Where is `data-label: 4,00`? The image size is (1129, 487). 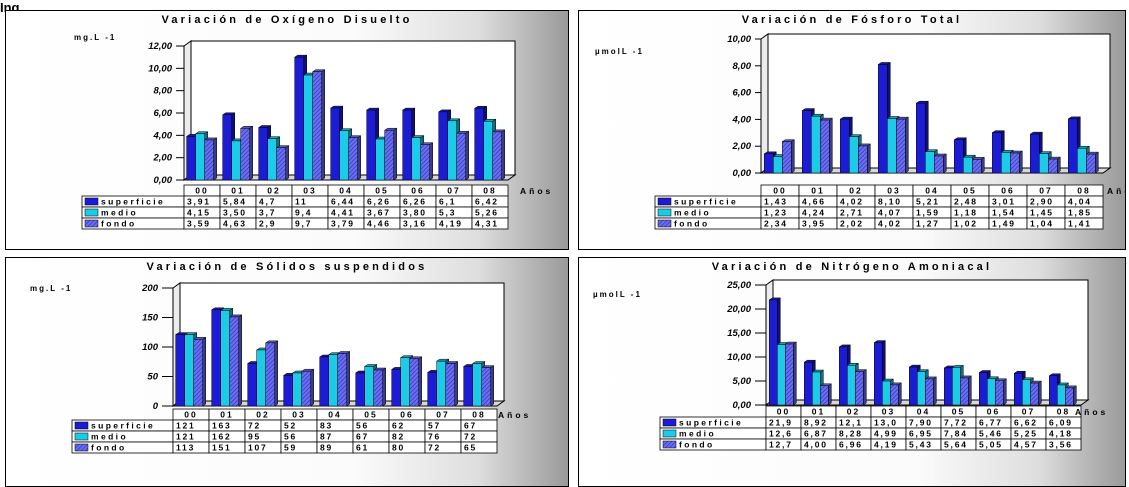
data-label: 4,00 is located at coordinates (816, 445).